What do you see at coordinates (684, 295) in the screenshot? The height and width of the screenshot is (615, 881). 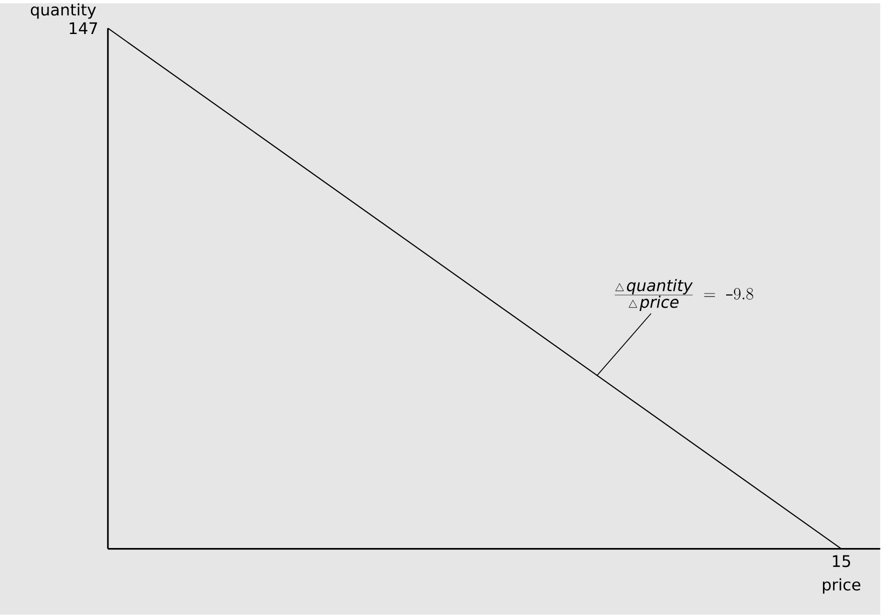 I see `annotation: $\frac{\bigtriangleup\,\textit{quantity}}{\bigtriangleup\,\textit{price}} \;=\; \textrm{–}9.8$` at bounding box center [684, 295].